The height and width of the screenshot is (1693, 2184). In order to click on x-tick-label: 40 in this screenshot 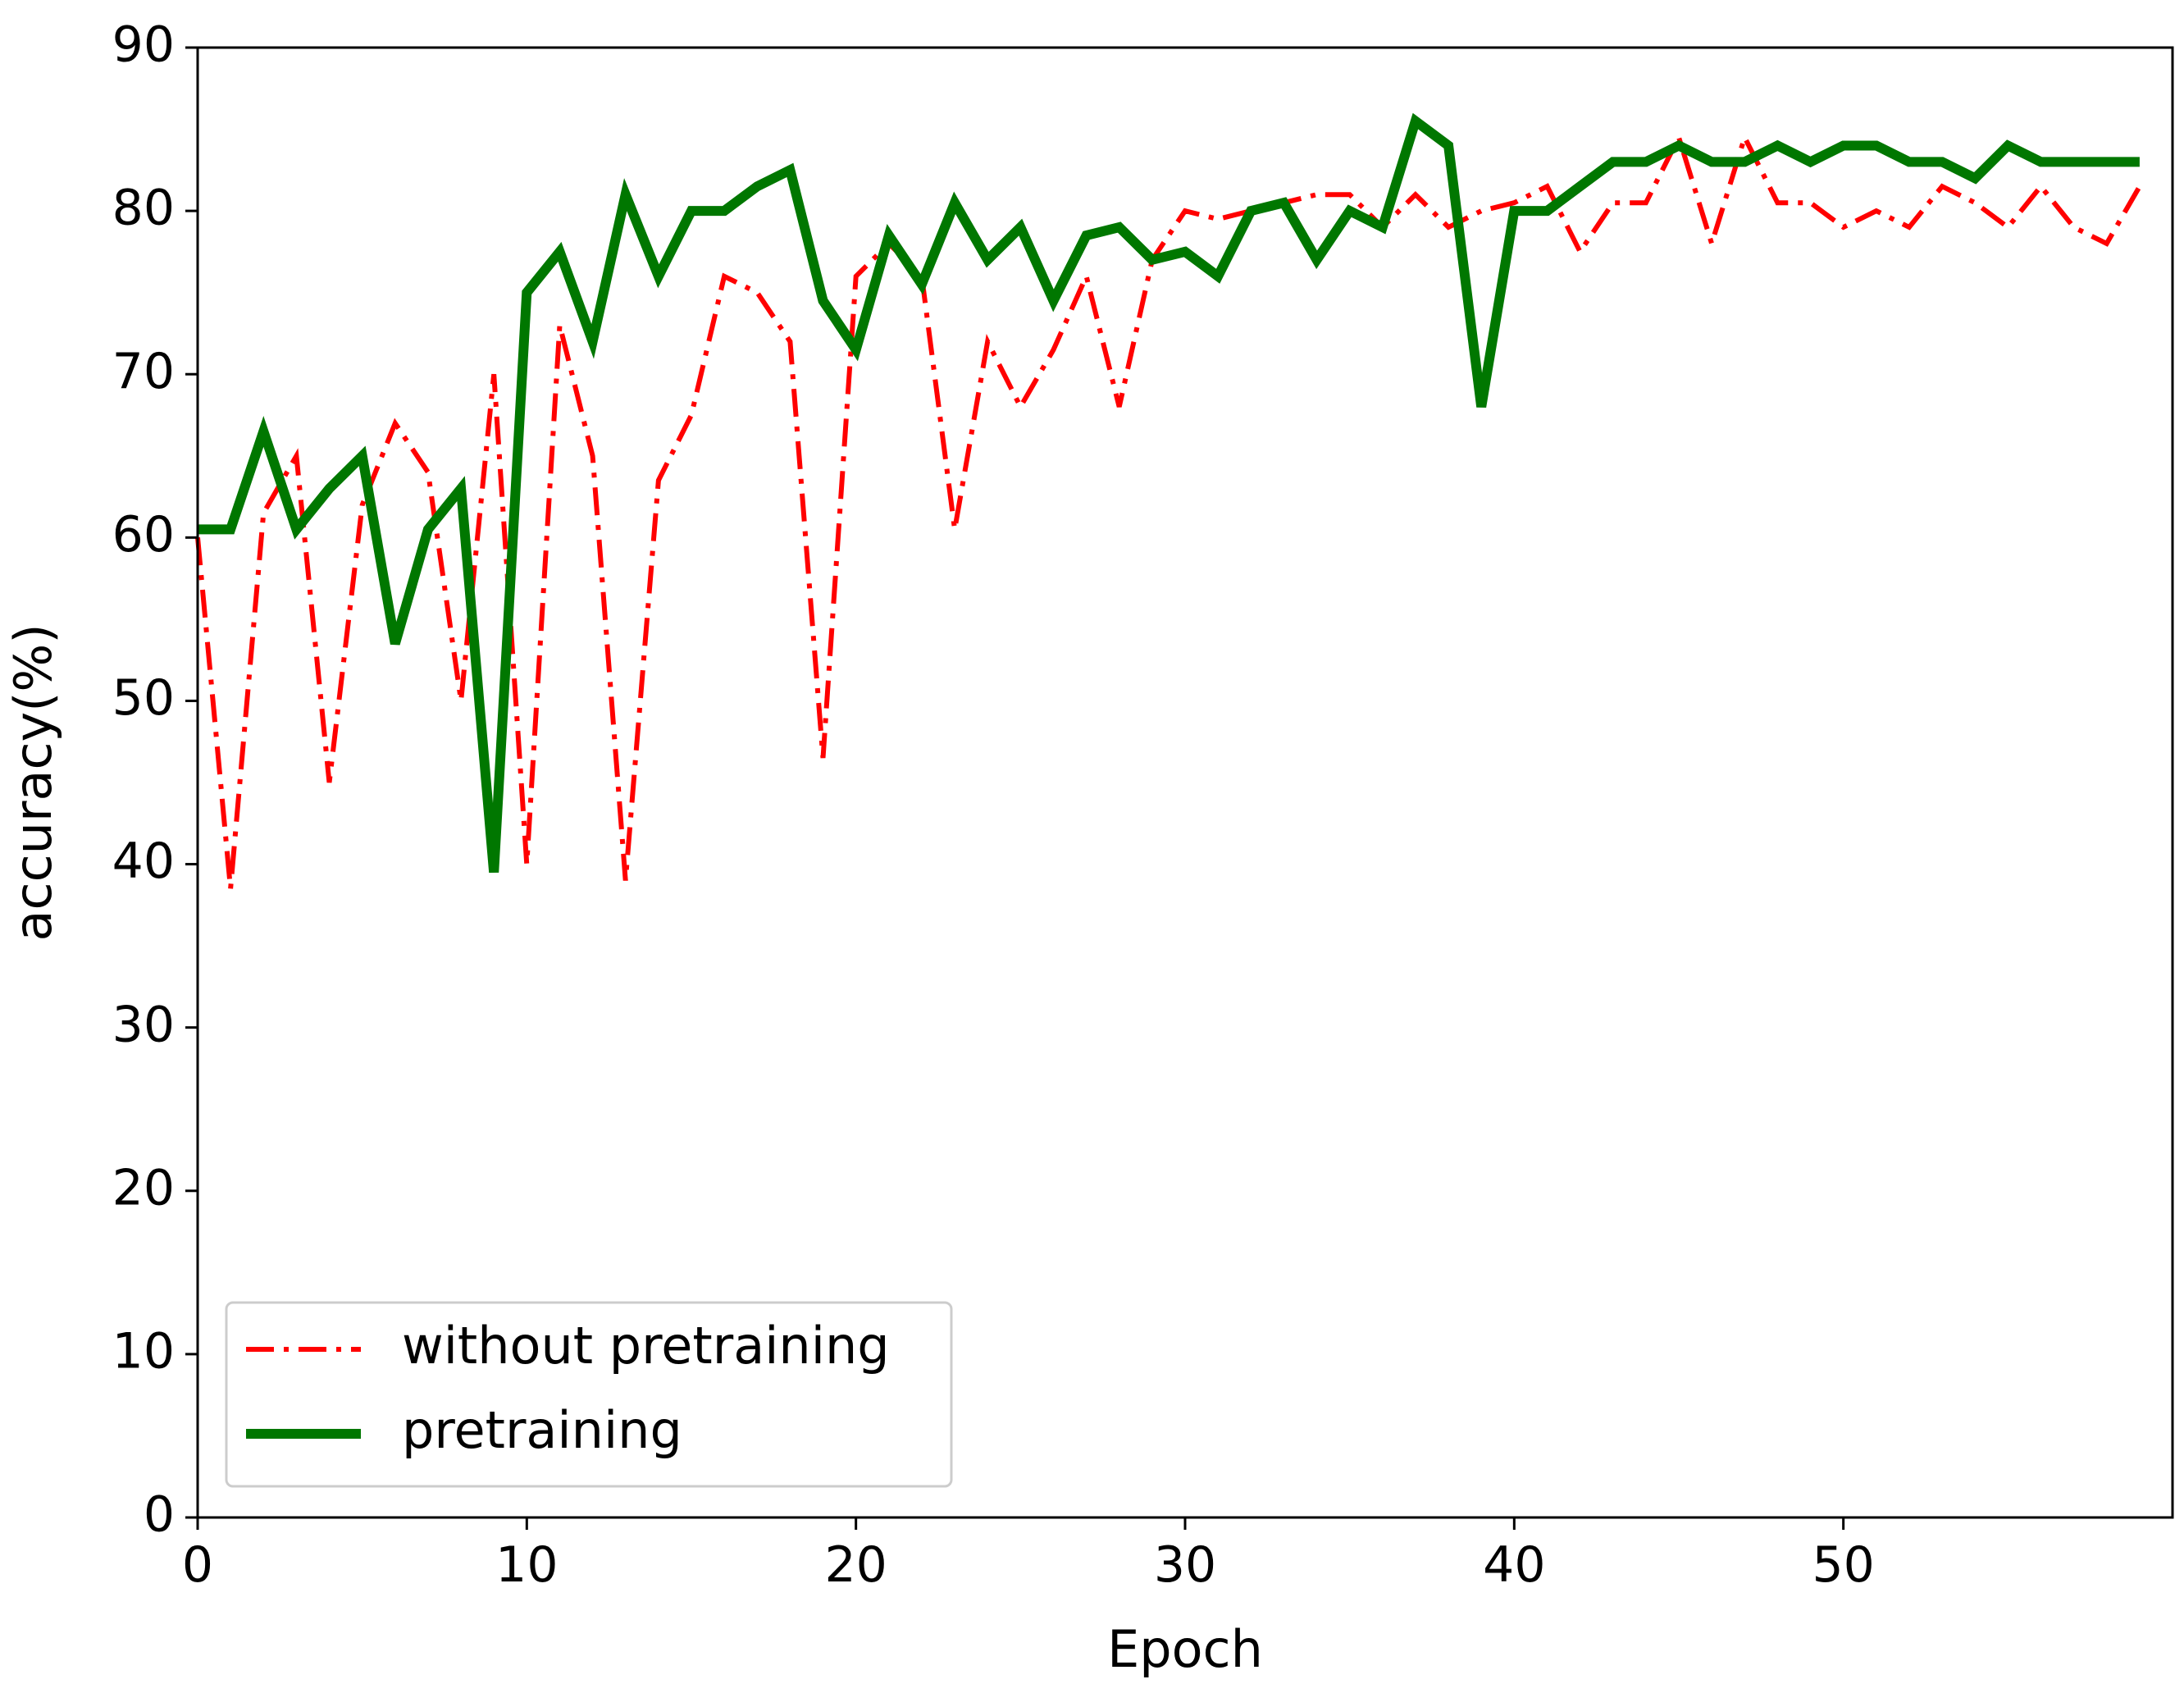, I will do `click(1514, 1565)`.